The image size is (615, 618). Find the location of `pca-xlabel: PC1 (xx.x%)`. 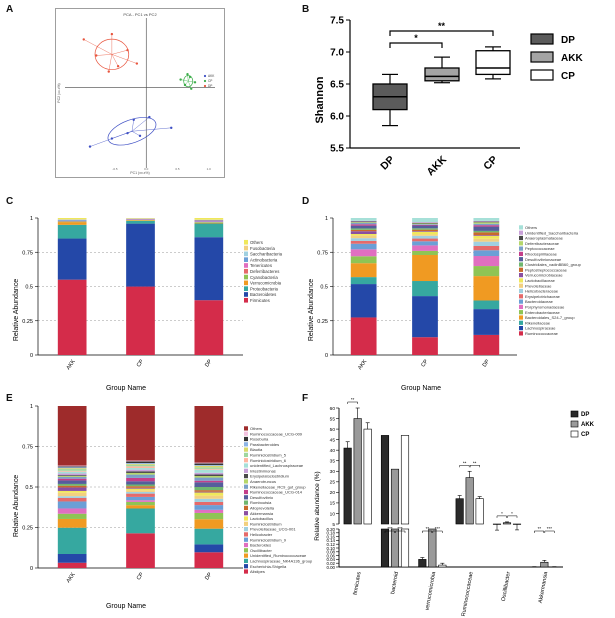

pca-xlabel: PC1 (xx.x%) is located at coordinates (139, 173).